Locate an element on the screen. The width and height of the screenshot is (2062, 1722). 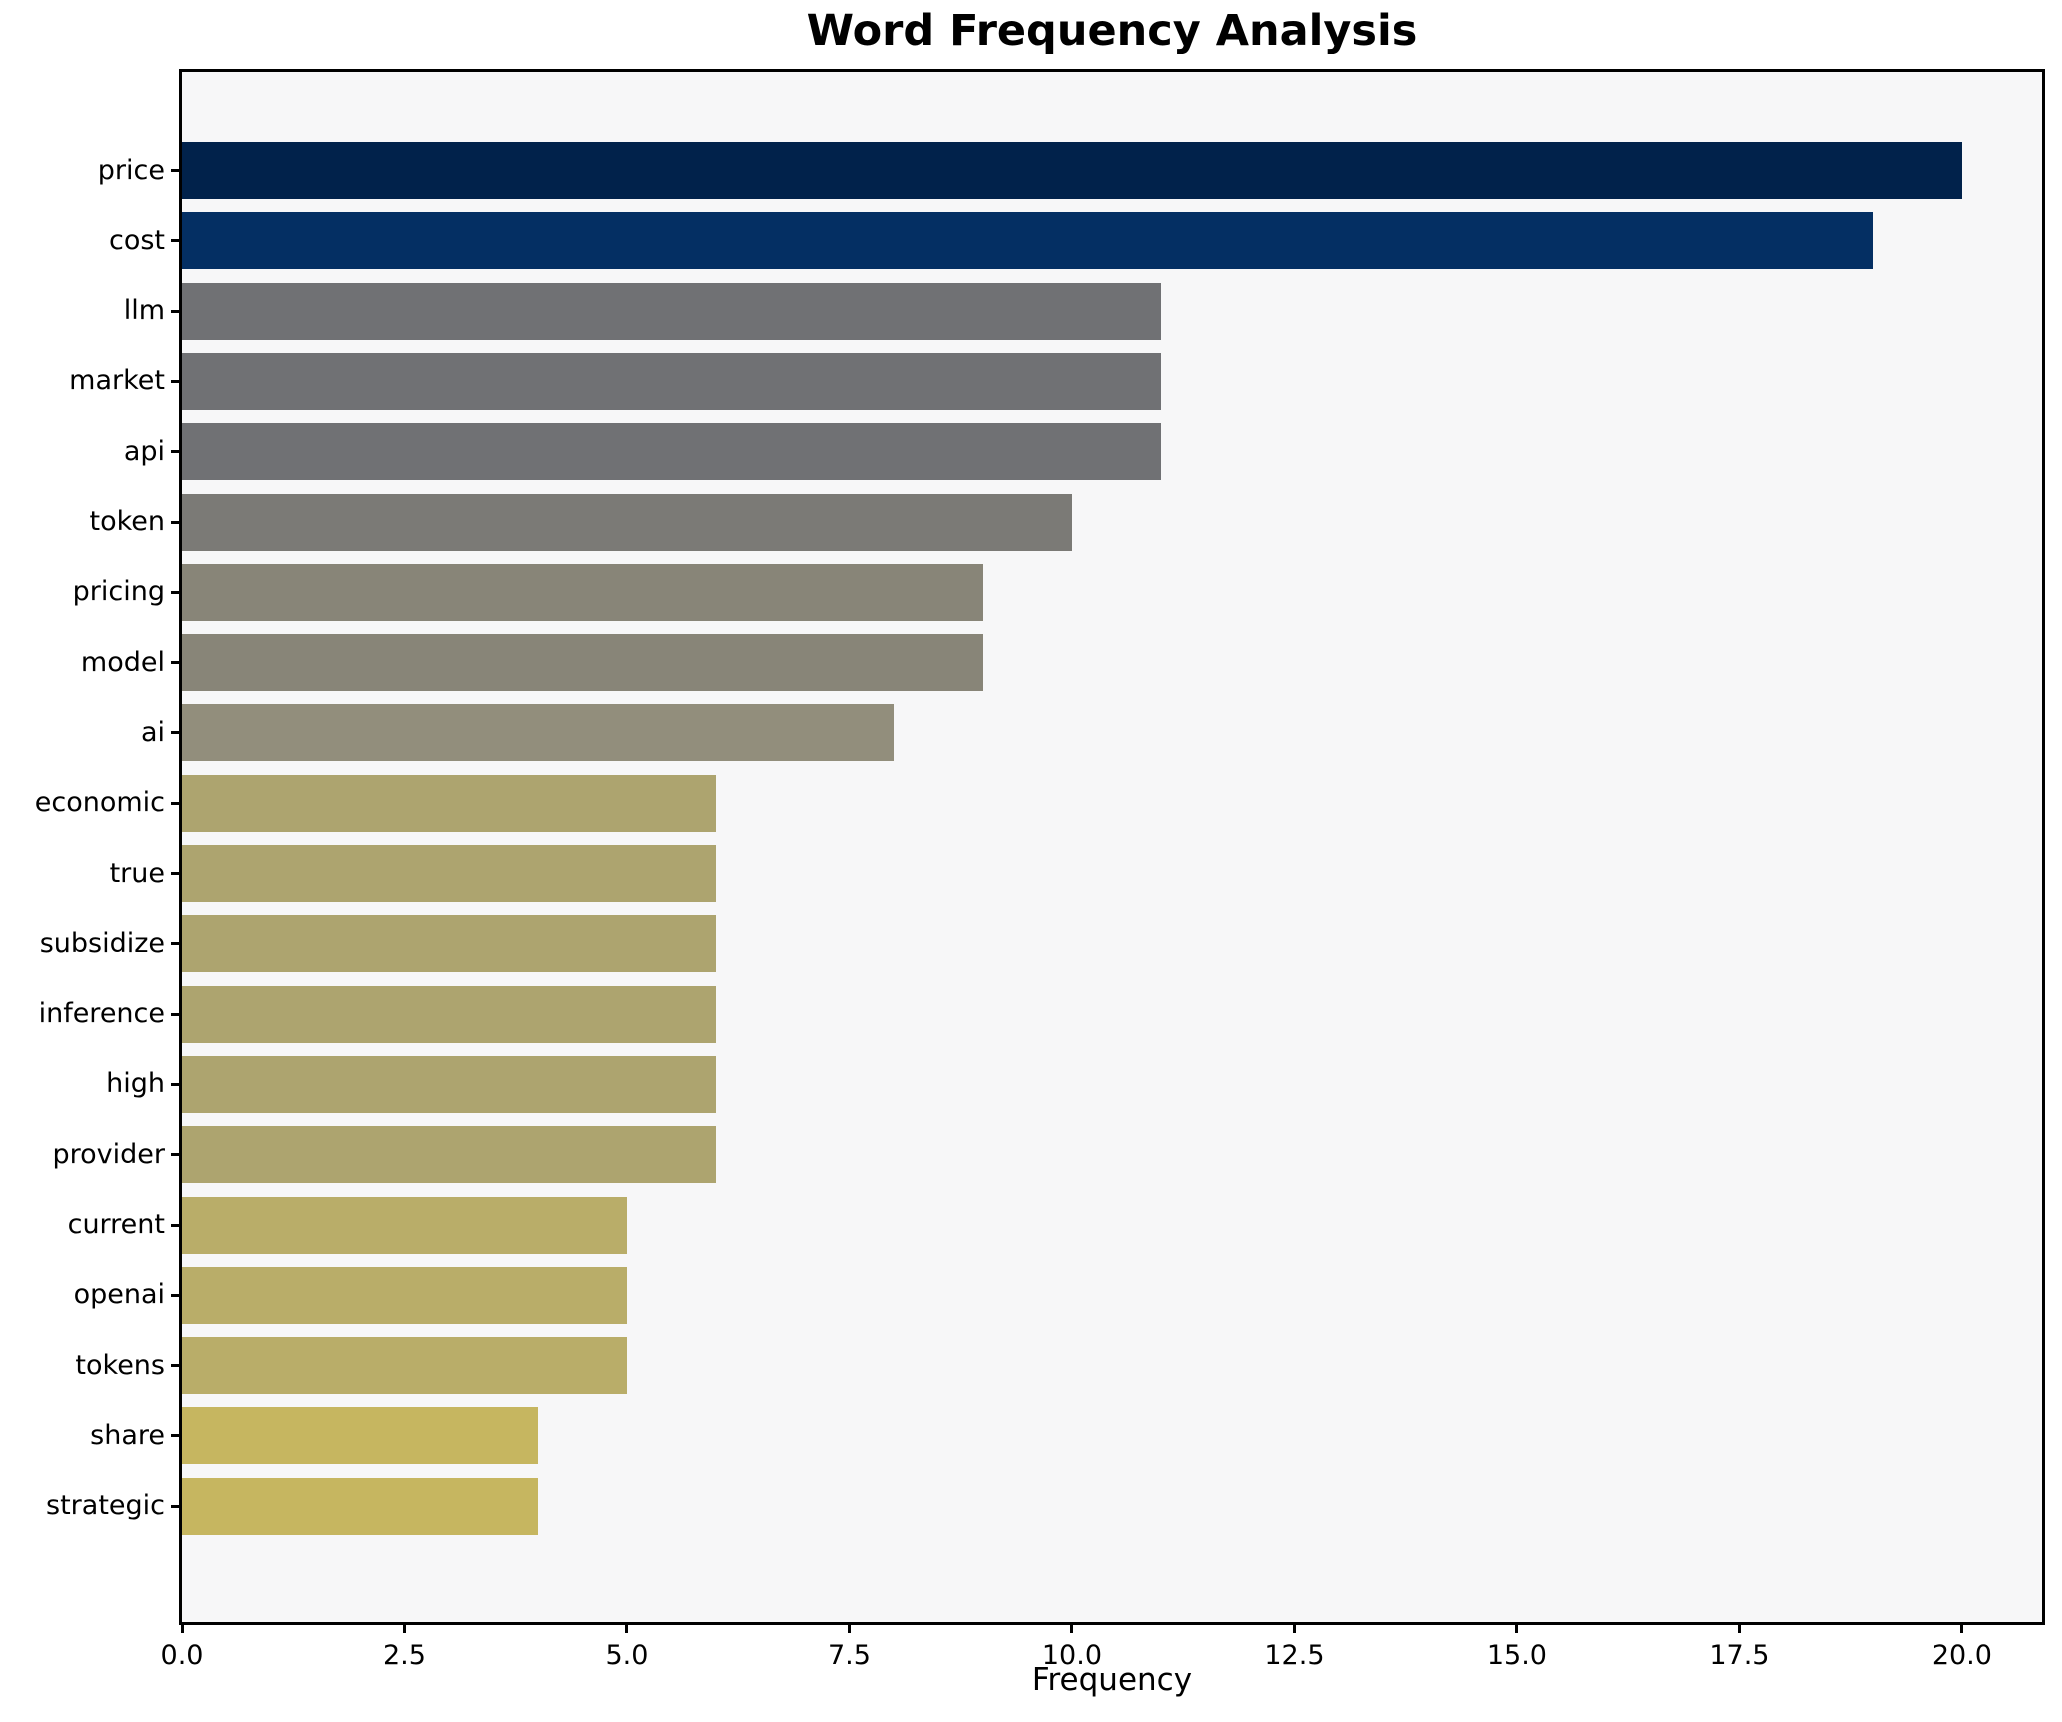
x-tick-label-10.0: 10.0 is located at coordinates (1071, 1655).